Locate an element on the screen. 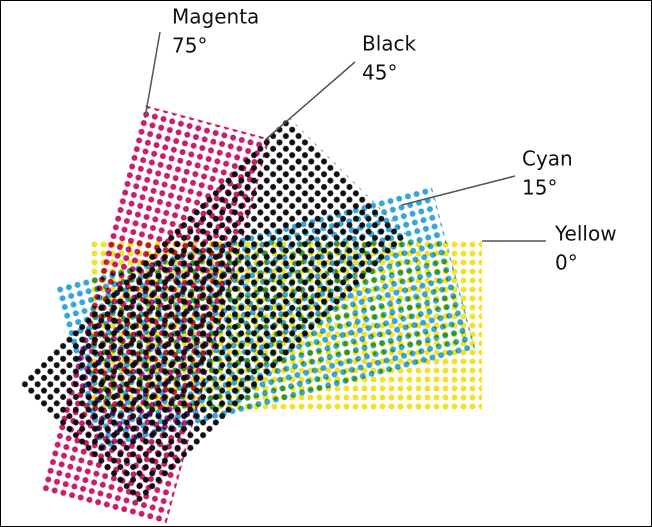 The image size is (652, 527). screen-name: Black is located at coordinates (389, 44).